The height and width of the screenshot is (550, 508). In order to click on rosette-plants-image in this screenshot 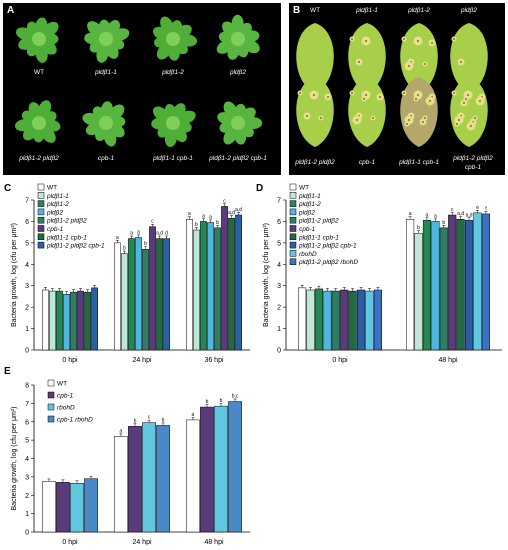, I will do `click(139, 81)`.